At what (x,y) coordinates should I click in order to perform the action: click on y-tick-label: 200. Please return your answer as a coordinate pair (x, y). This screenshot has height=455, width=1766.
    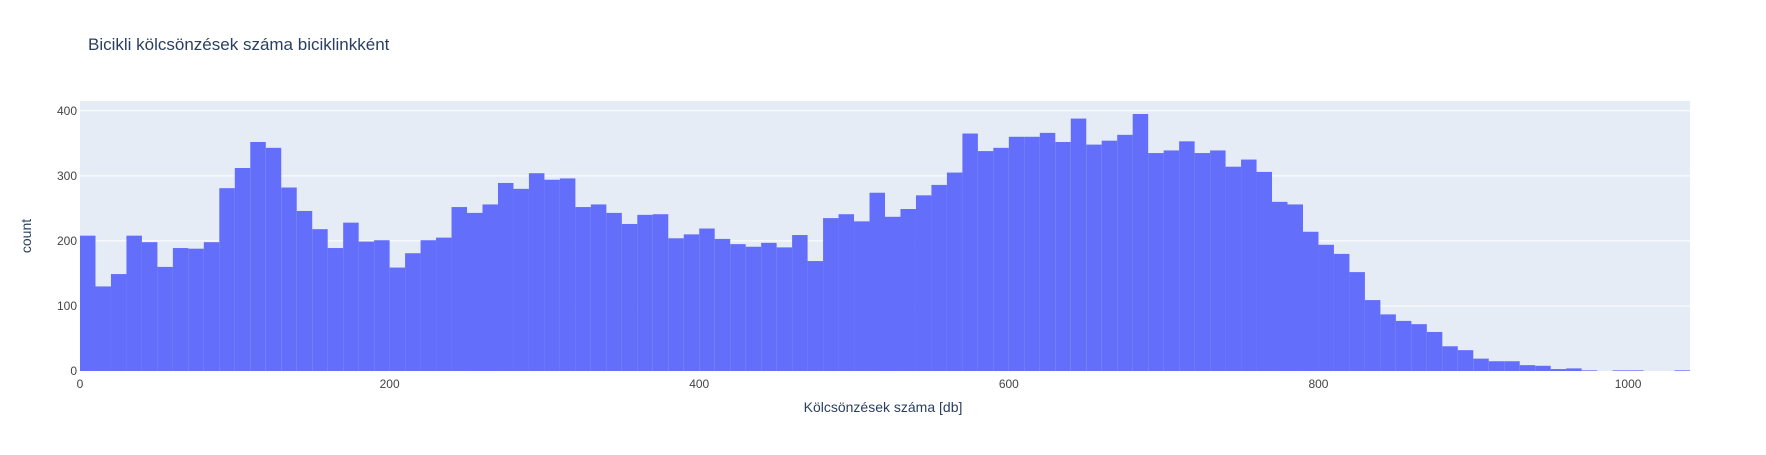
    Looking at the image, I should click on (67, 241).